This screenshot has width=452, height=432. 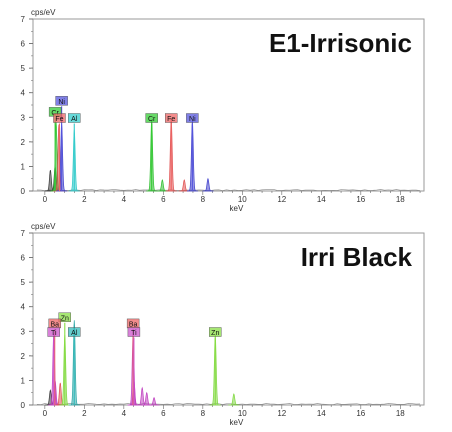 I want to click on spectrum-peak-fe, so click(x=184, y=185).